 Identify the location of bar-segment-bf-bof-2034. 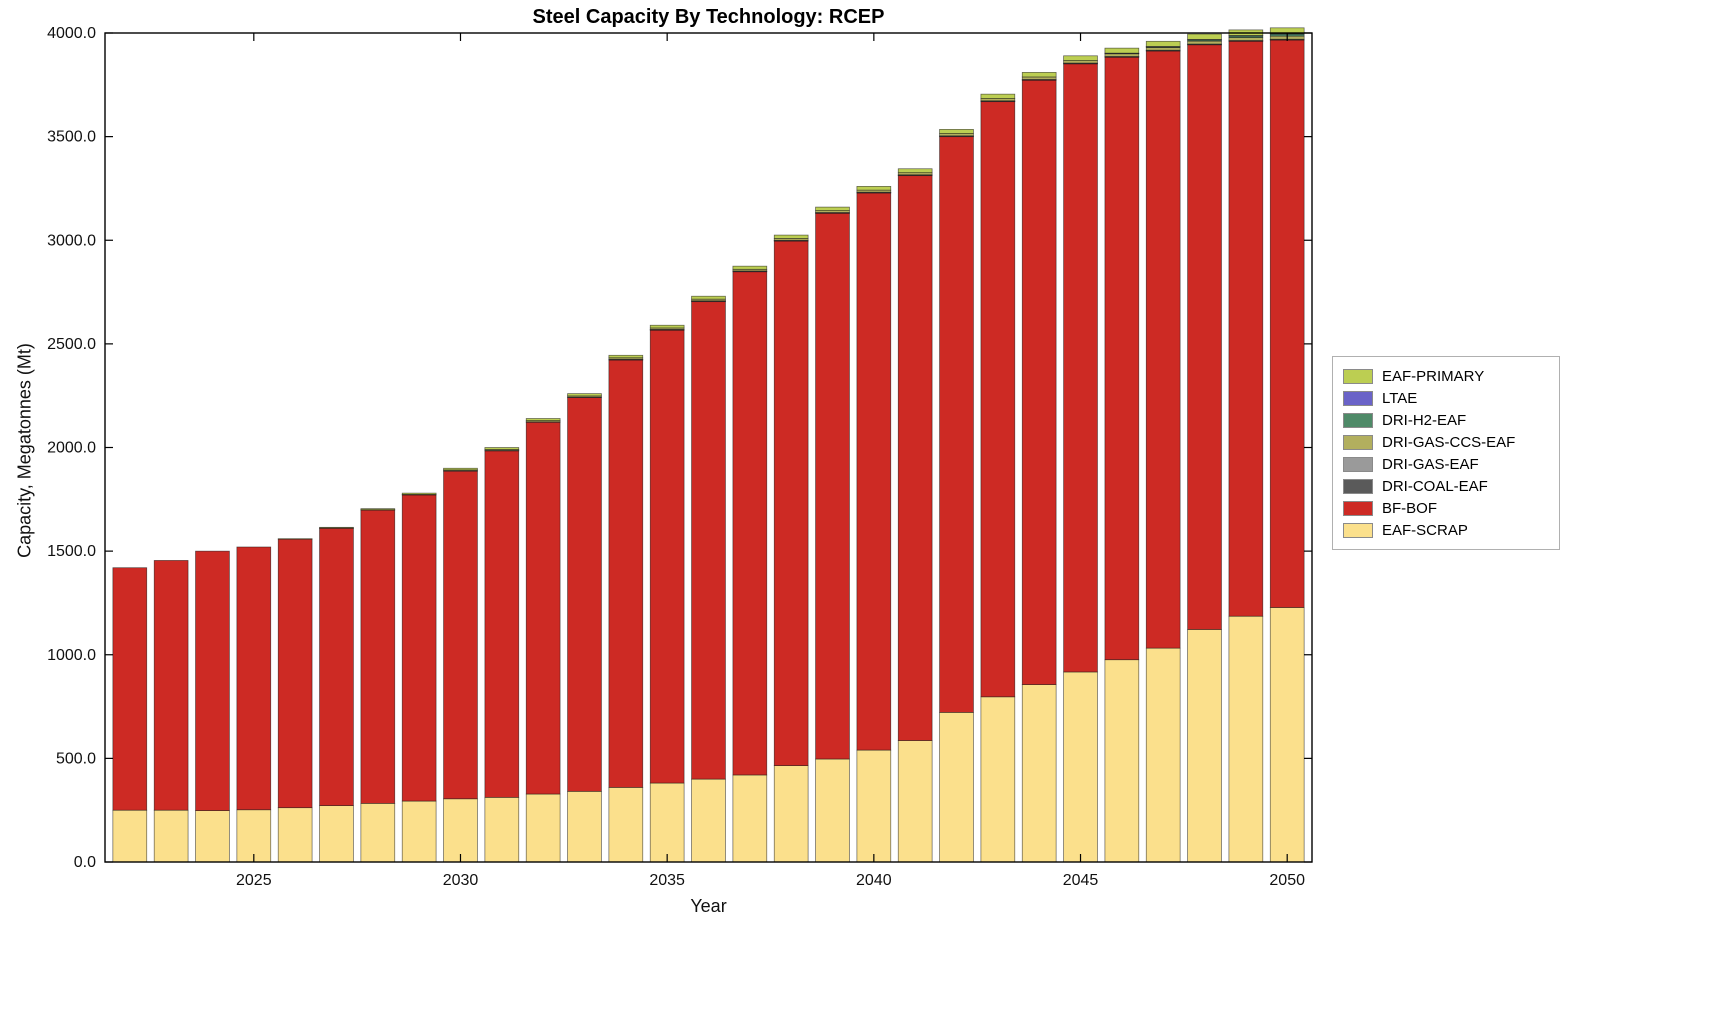
(626, 573).